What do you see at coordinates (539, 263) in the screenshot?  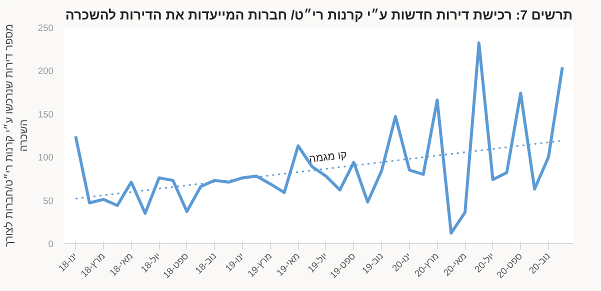 I see `x-tick-label: נוב-20` at bounding box center [539, 263].